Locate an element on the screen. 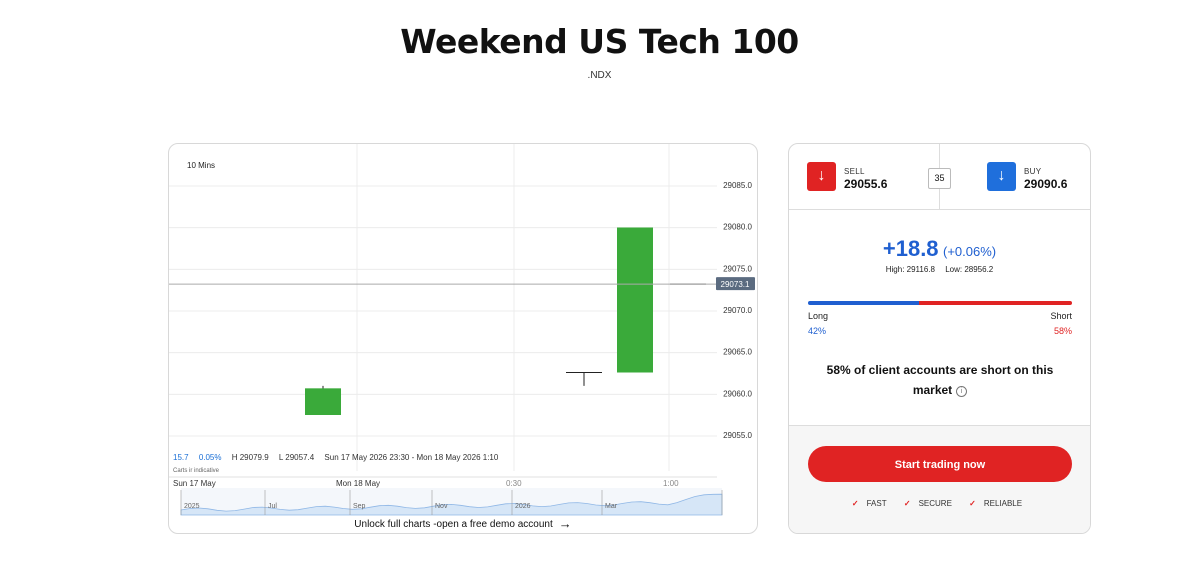 This screenshot has width=1199, height=566. stat-high: H 29079.9 is located at coordinates (250, 457).